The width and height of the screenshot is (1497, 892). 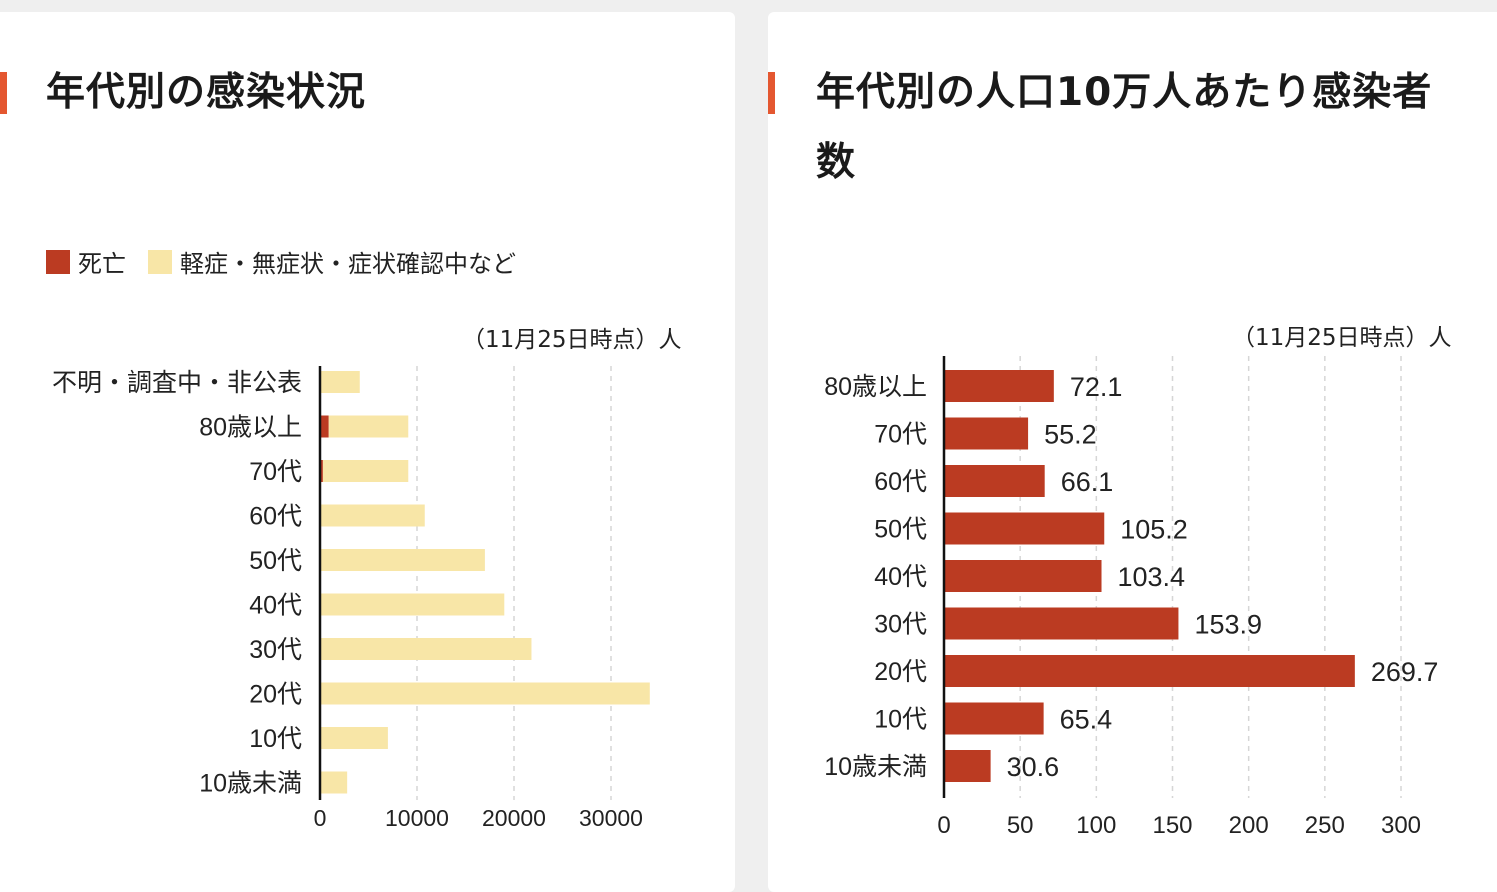 What do you see at coordinates (417, 818) in the screenshot?
I see `x-tick-label: 10000` at bounding box center [417, 818].